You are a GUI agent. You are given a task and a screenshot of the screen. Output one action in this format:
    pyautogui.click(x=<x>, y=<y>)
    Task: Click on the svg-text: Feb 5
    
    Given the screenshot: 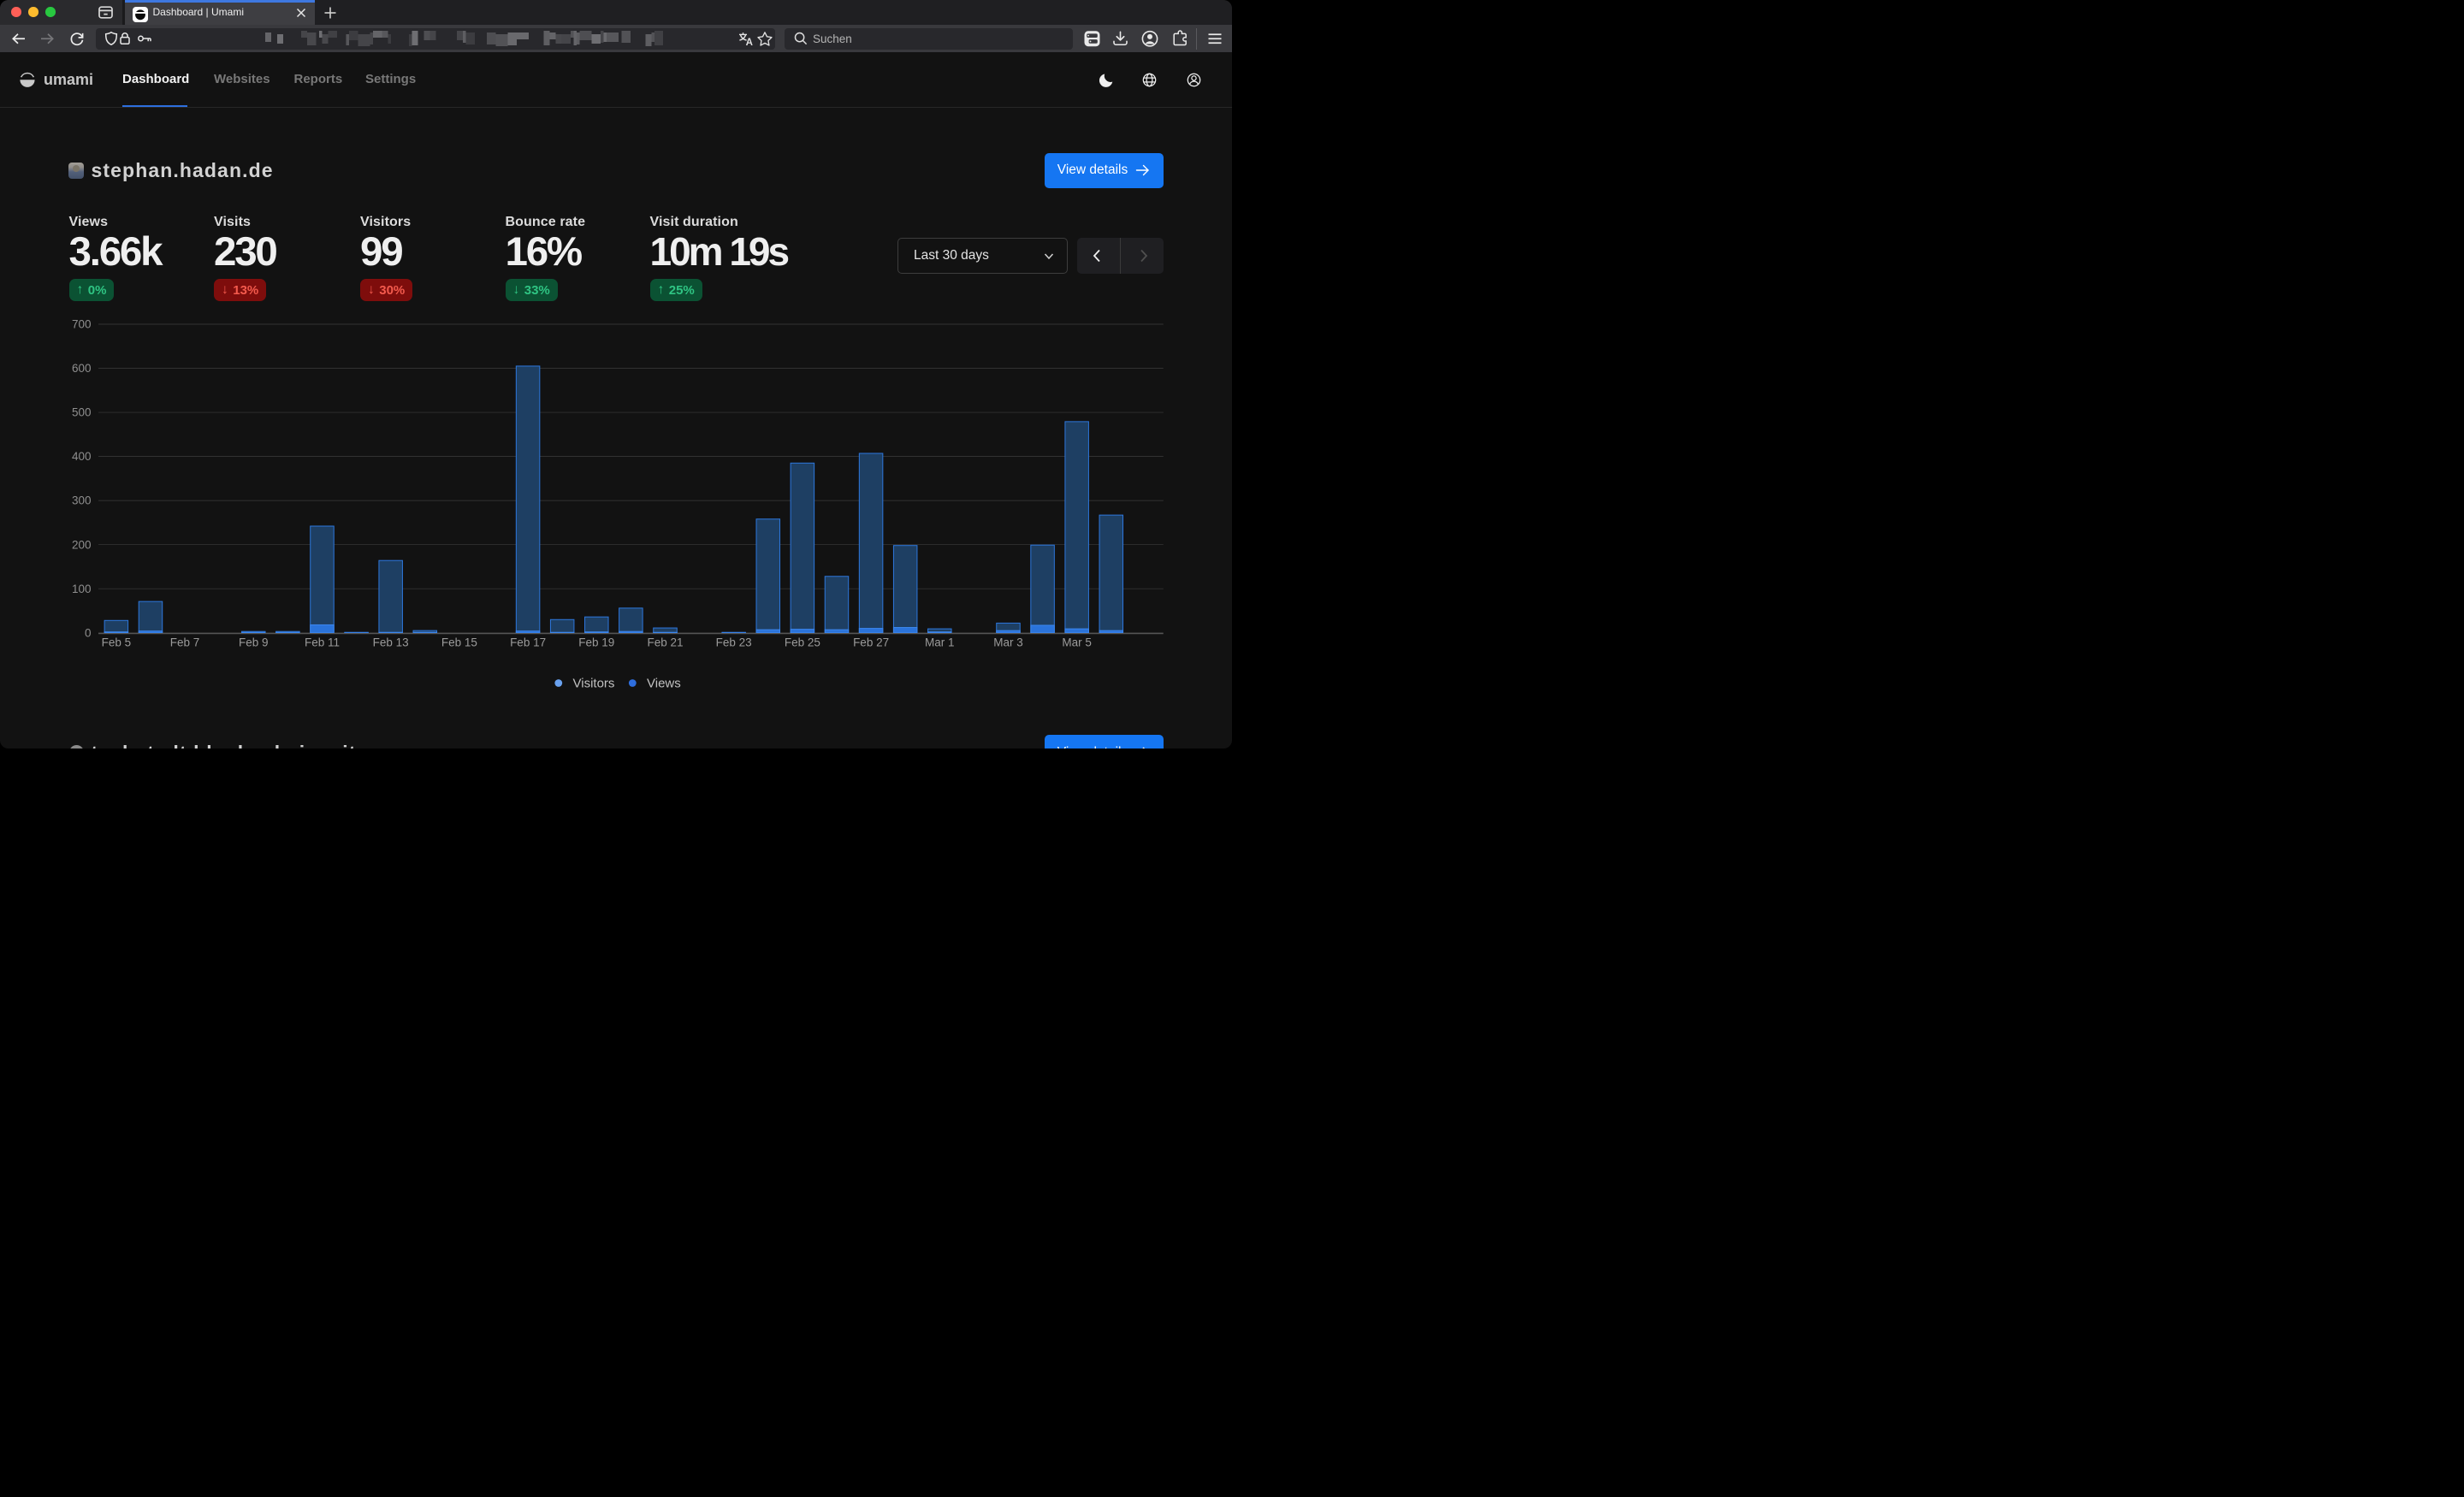 What is the action you would take?
    pyautogui.click(x=117, y=642)
    